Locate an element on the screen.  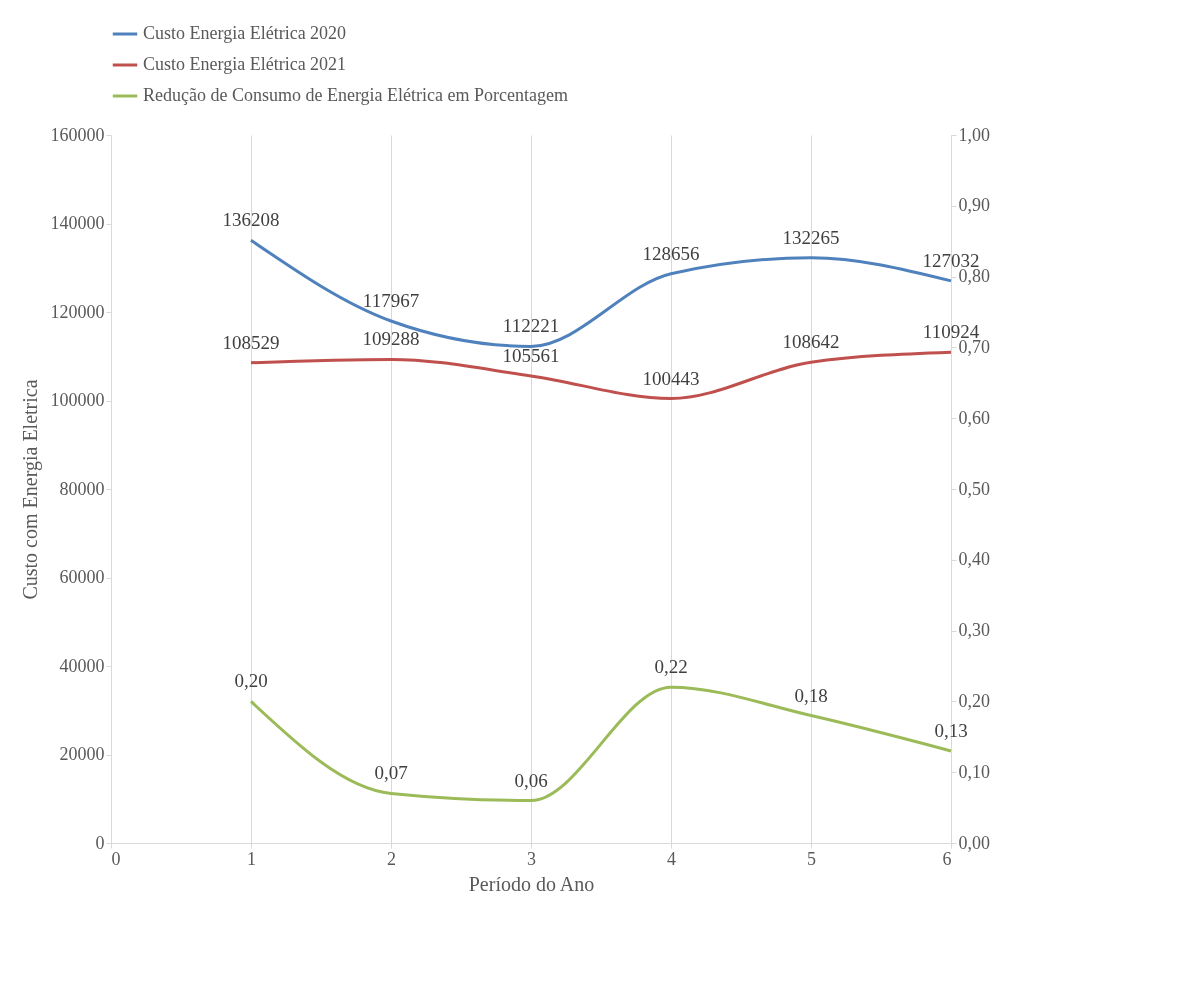
x-tick-label: 1 is located at coordinates (251, 858).